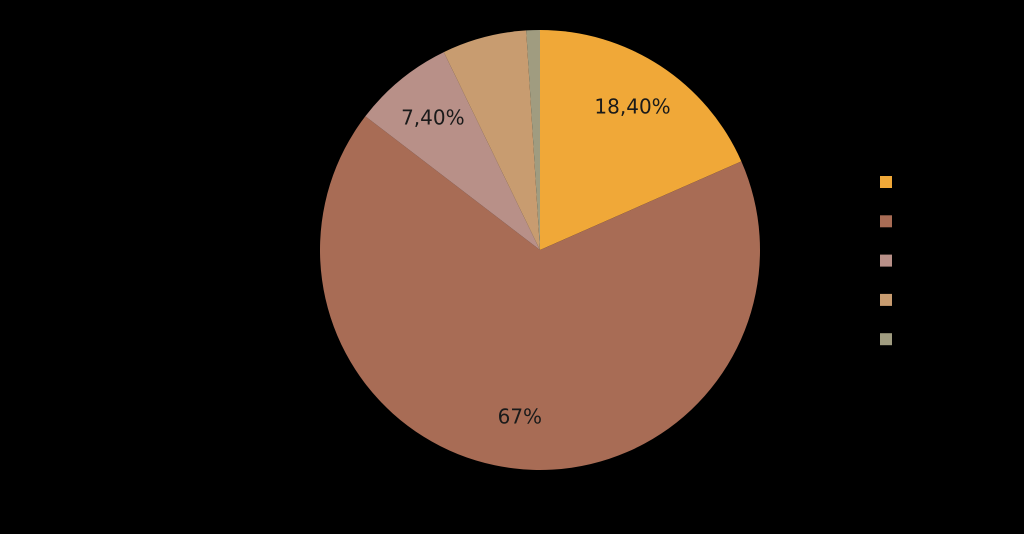  I want to click on data-label: 67%, so click(520, 417).